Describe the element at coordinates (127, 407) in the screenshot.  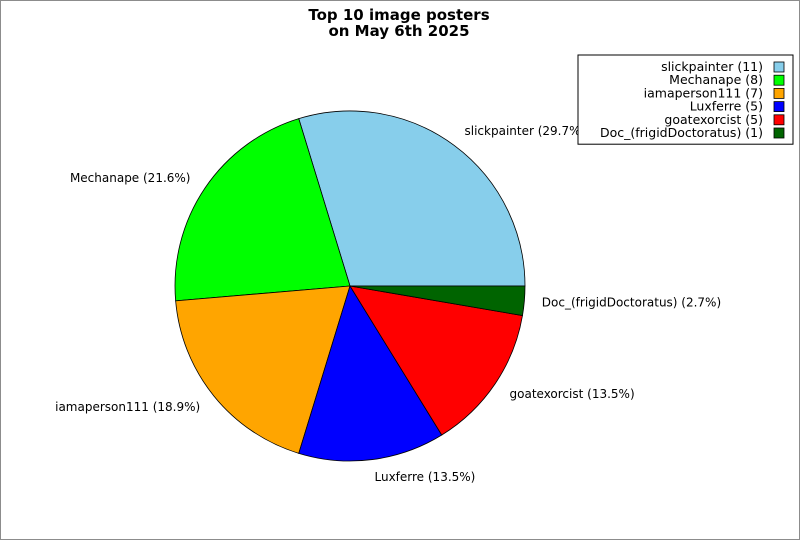
I see `pie-slice-label-iamaperson111: iamaperson111 (18.9%)` at that location.